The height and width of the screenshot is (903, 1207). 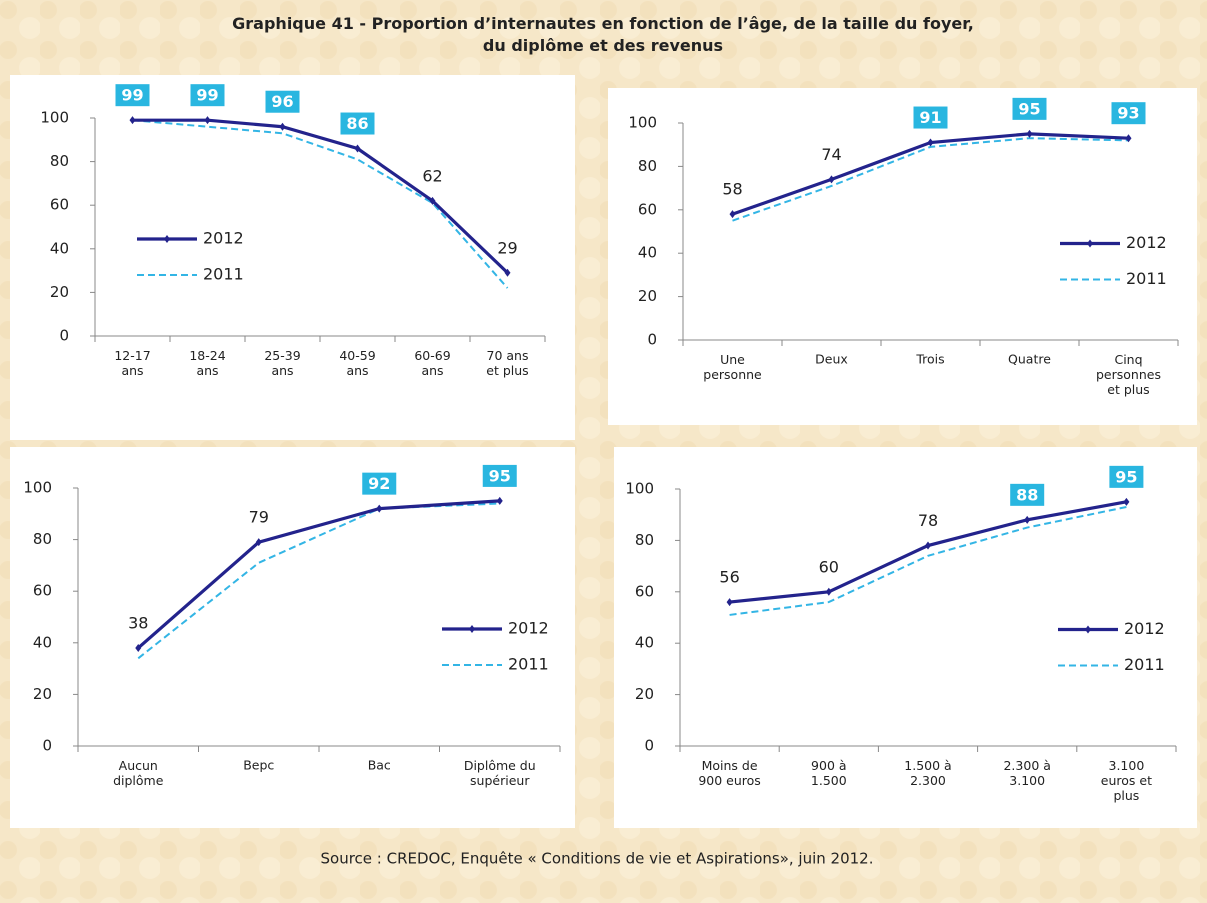 I want to click on data-label: 99, so click(x=132, y=95).